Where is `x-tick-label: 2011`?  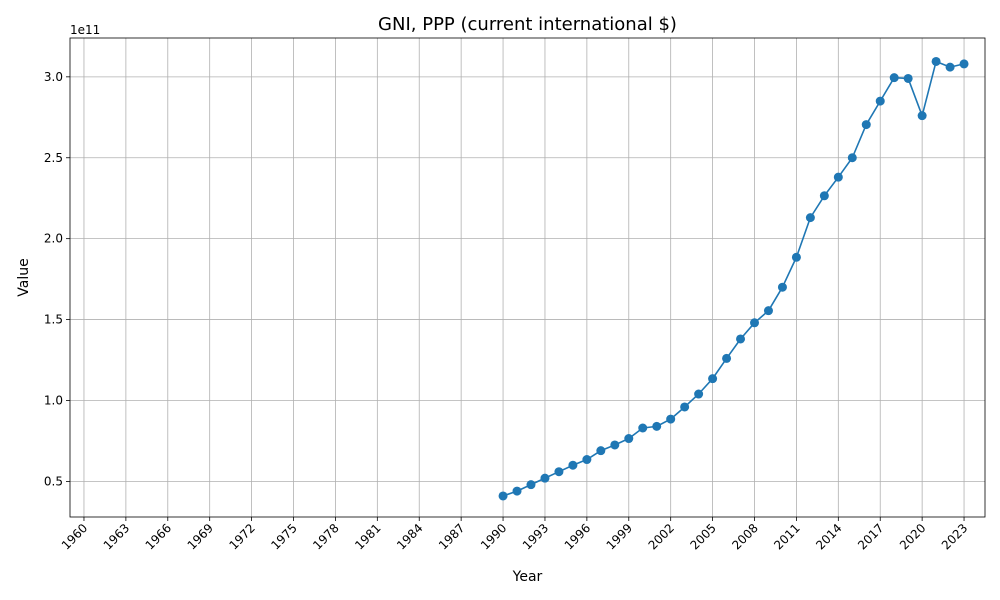
x-tick-label: 2011 is located at coordinates (786, 536).